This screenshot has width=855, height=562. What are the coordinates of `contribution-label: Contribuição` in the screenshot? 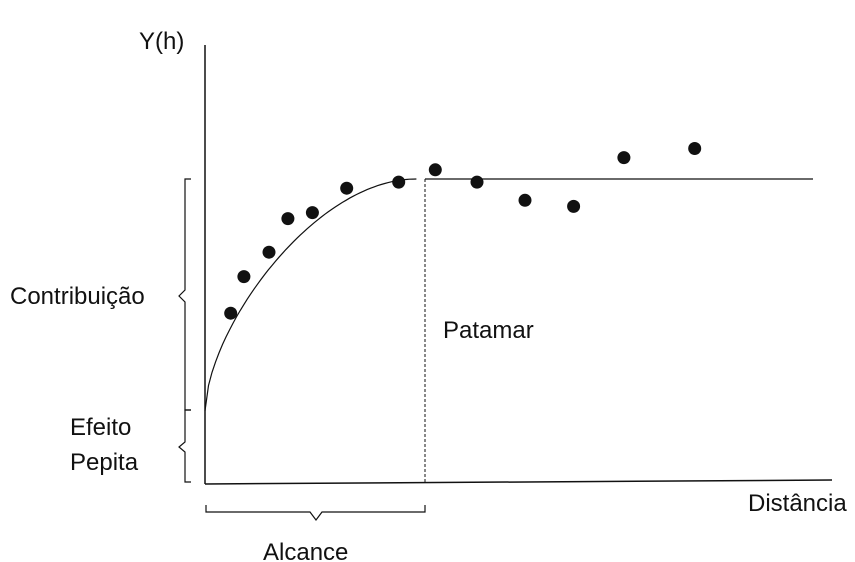 It's located at (77, 296).